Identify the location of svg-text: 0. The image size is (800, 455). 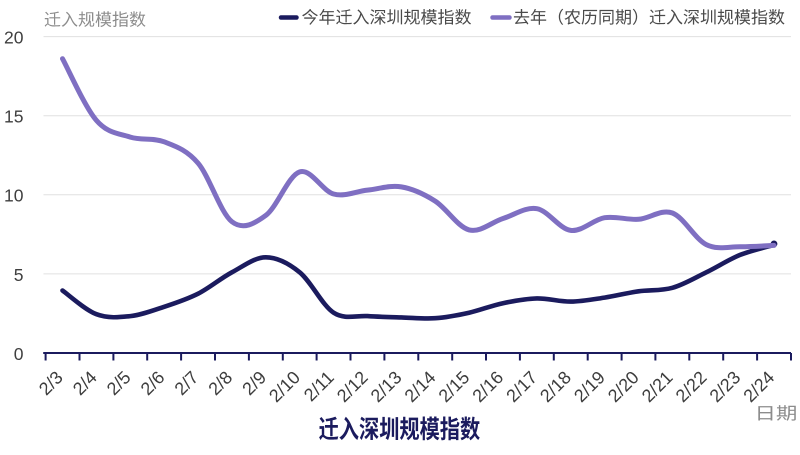
(19, 354).